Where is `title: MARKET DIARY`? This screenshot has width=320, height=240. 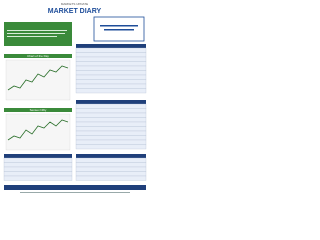
title: MARKET DIARY is located at coordinates (75, 11).